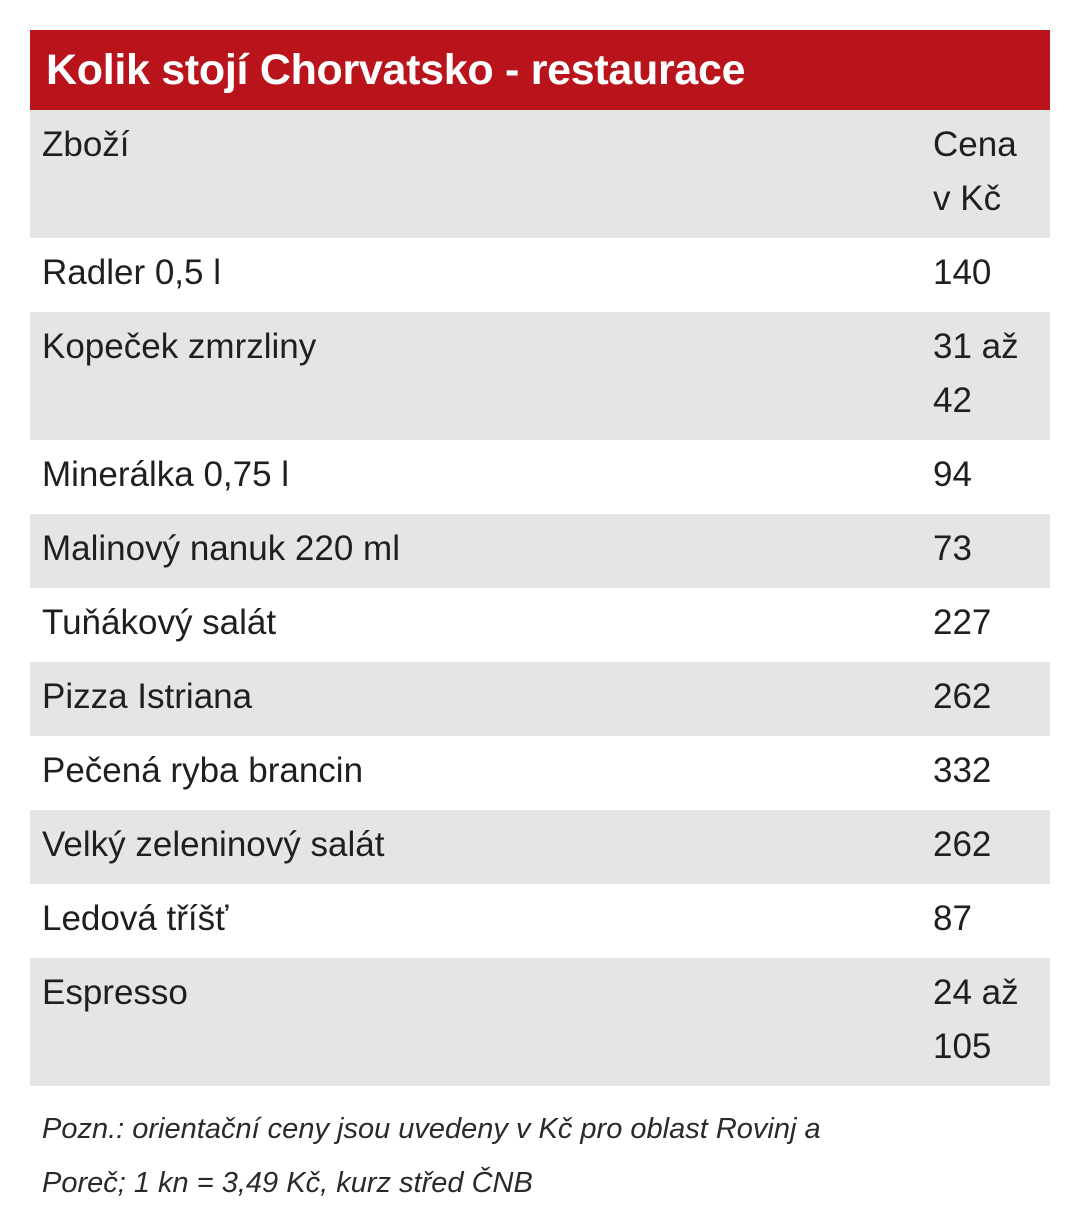  I want to click on table-row: Minerálka 0,75 l 94, so click(540, 477).